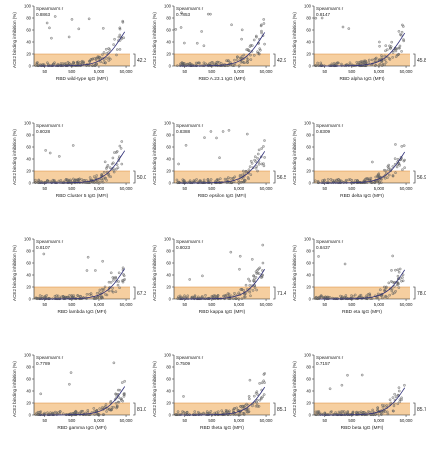  Describe the element at coordinates (274, 60) in the screenshot. I see `threshold-bracket` at that location.